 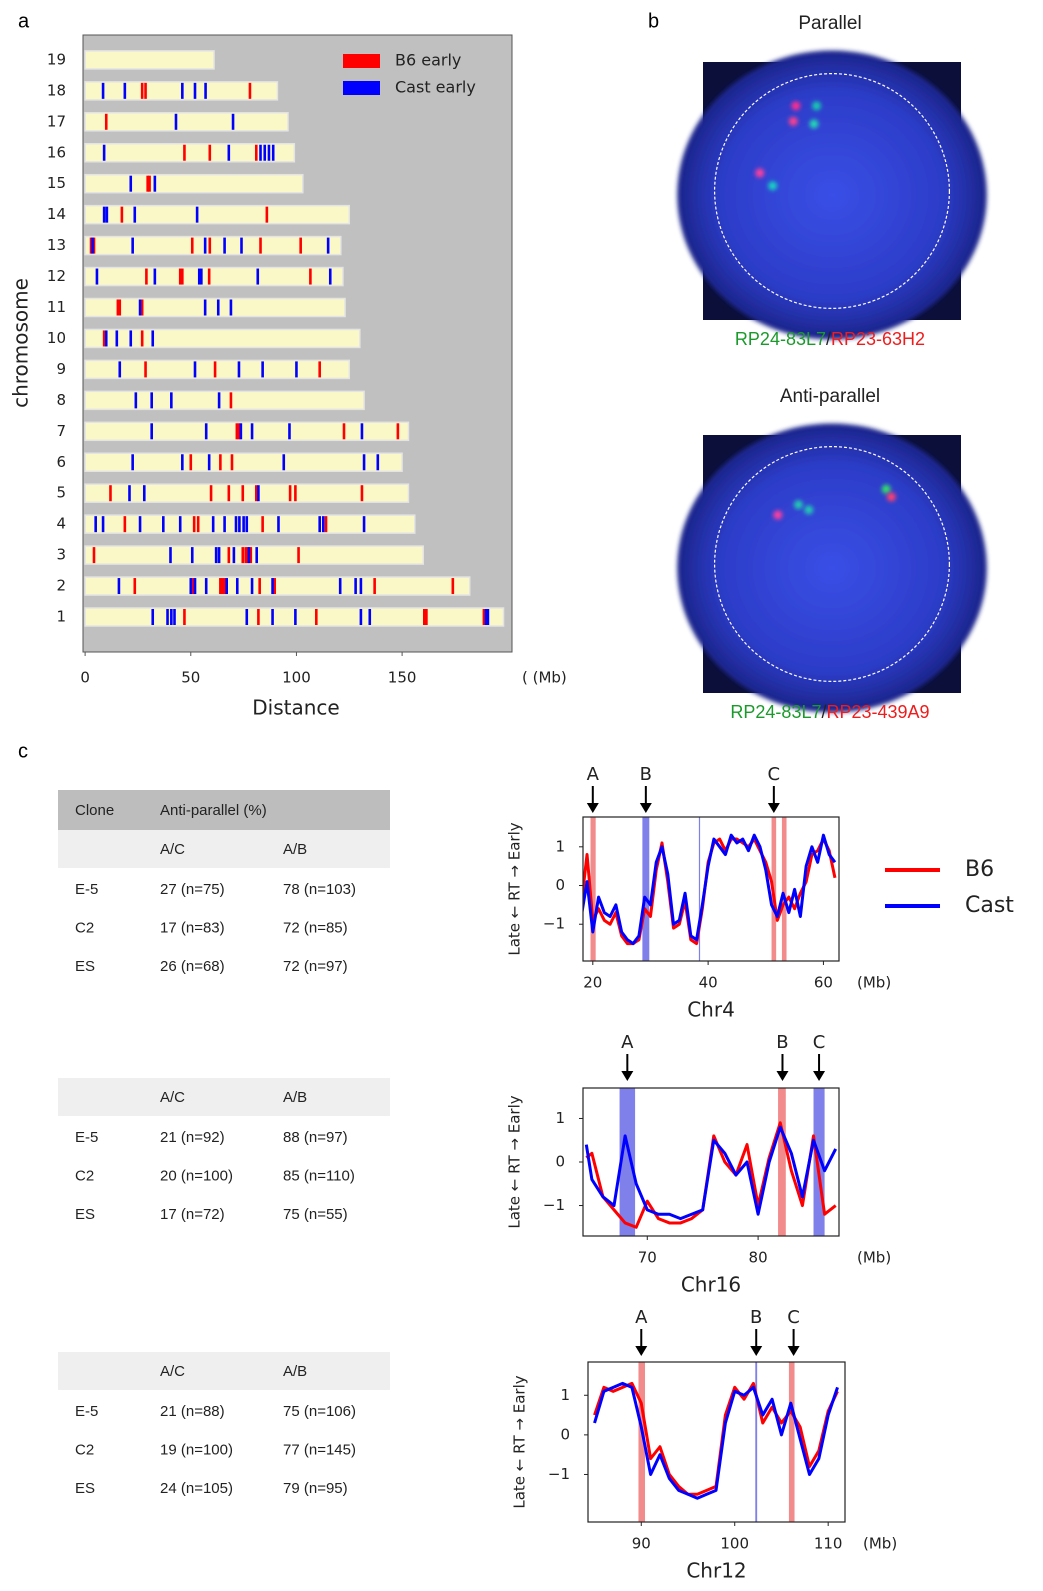 What do you see at coordinates (641, 1544) in the screenshot?
I see `x-tick-label: 90` at bounding box center [641, 1544].